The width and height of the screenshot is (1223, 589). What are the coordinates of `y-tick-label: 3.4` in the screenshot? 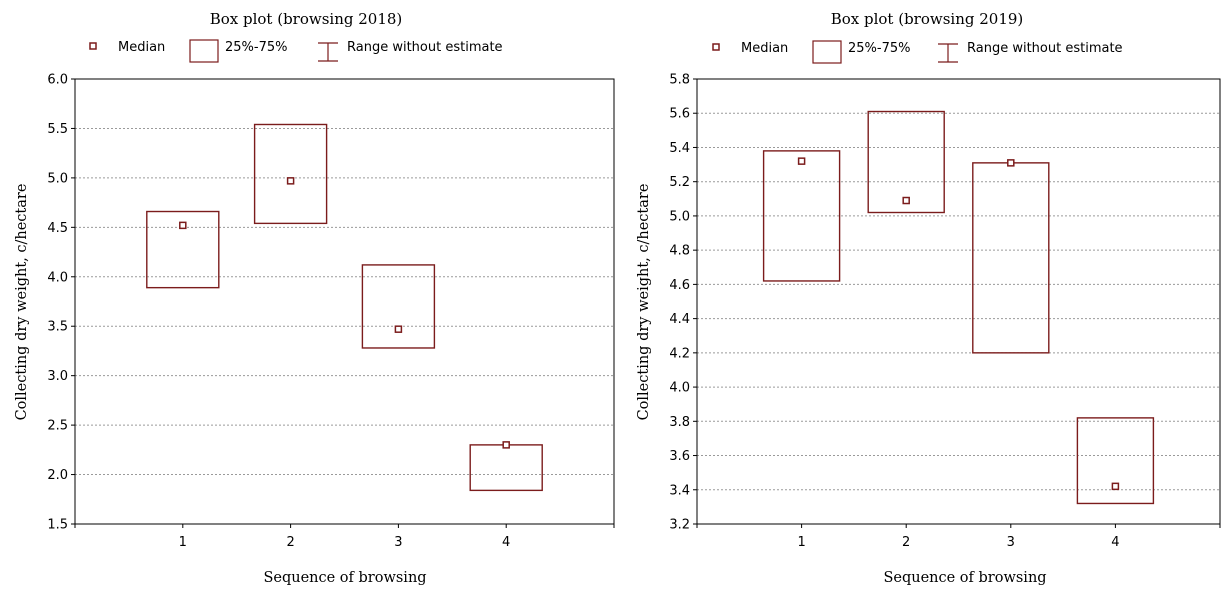 It's located at (679, 490).